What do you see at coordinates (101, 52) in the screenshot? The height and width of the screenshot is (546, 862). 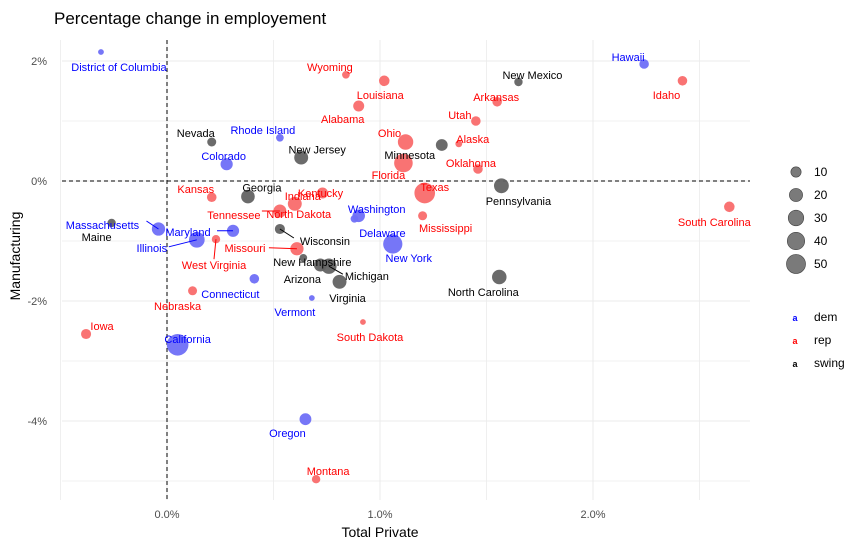 I see `point-district-of-columbia` at bounding box center [101, 52].